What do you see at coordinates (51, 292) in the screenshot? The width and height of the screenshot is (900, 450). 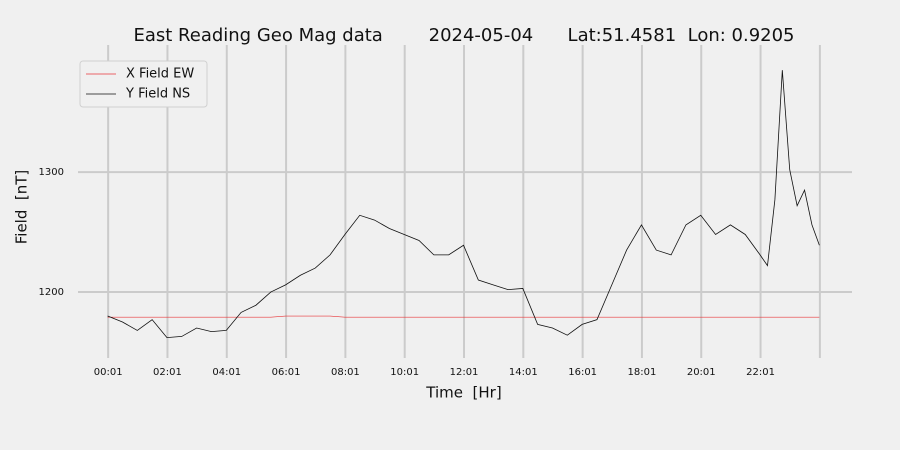 I see `y-tick-label: 1200` at bounding box center [51, 292].